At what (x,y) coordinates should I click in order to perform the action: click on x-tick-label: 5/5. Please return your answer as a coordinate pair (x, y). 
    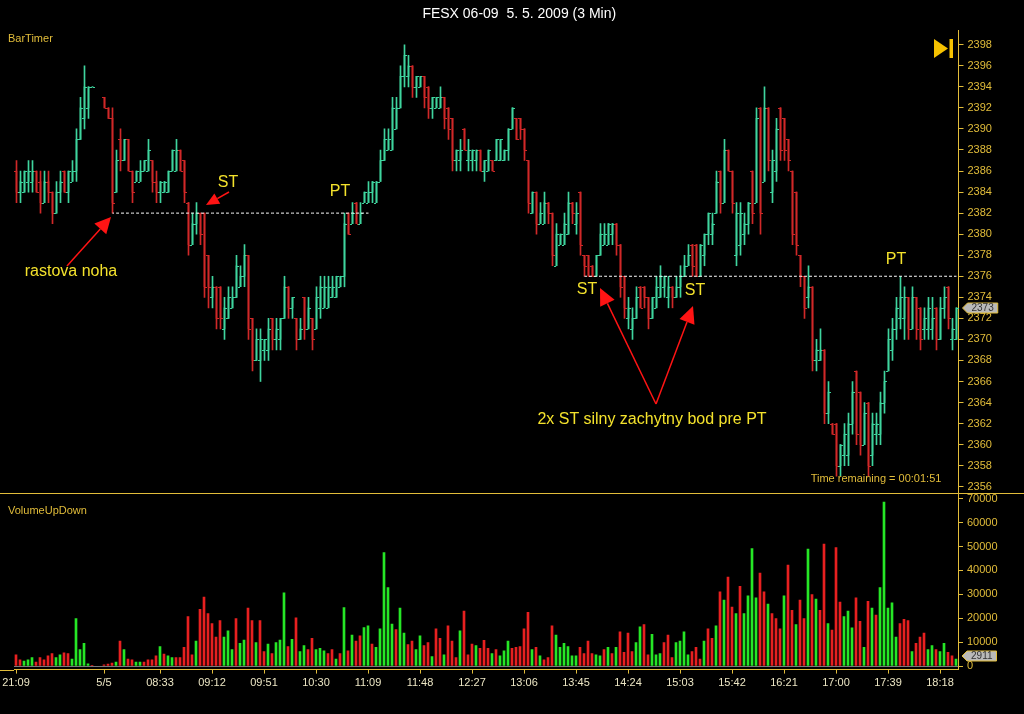
    Looking at the image, I should click on (104, 682).